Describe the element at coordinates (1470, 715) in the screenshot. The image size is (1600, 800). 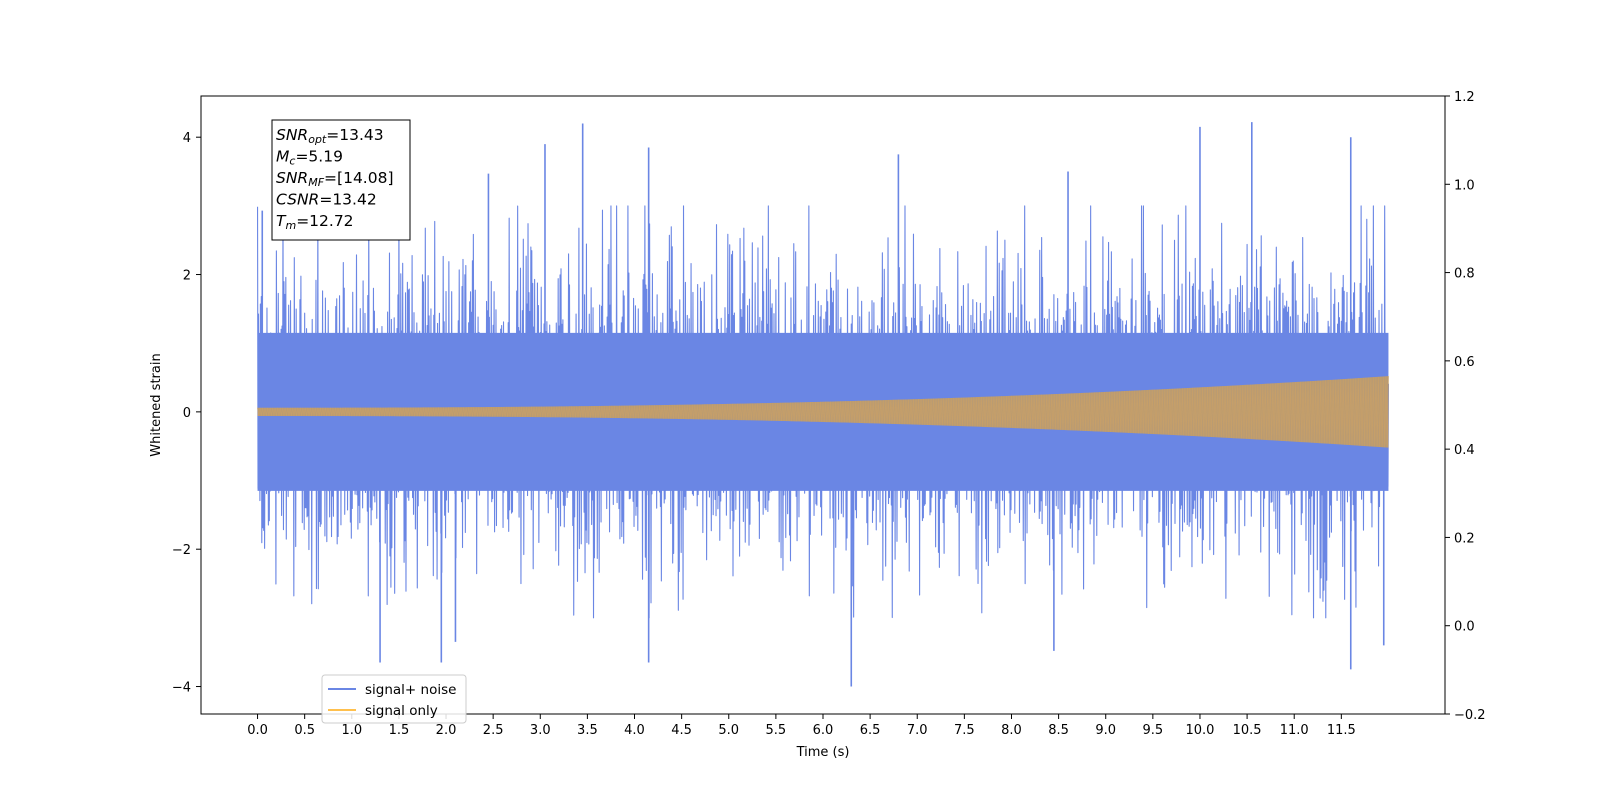
I see `y2-tick-label: −0.2` at that location.